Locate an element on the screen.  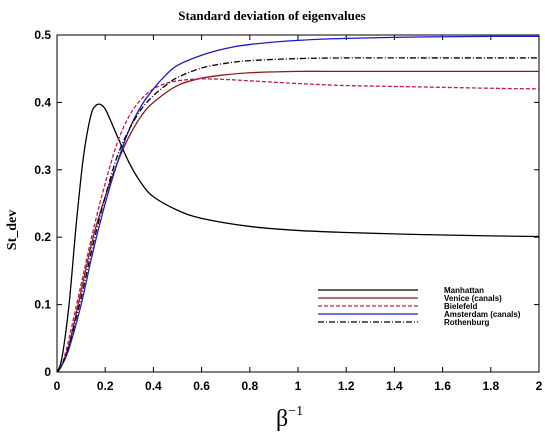
x-tick-label: 0.6 is located at coordinates (201, 386).